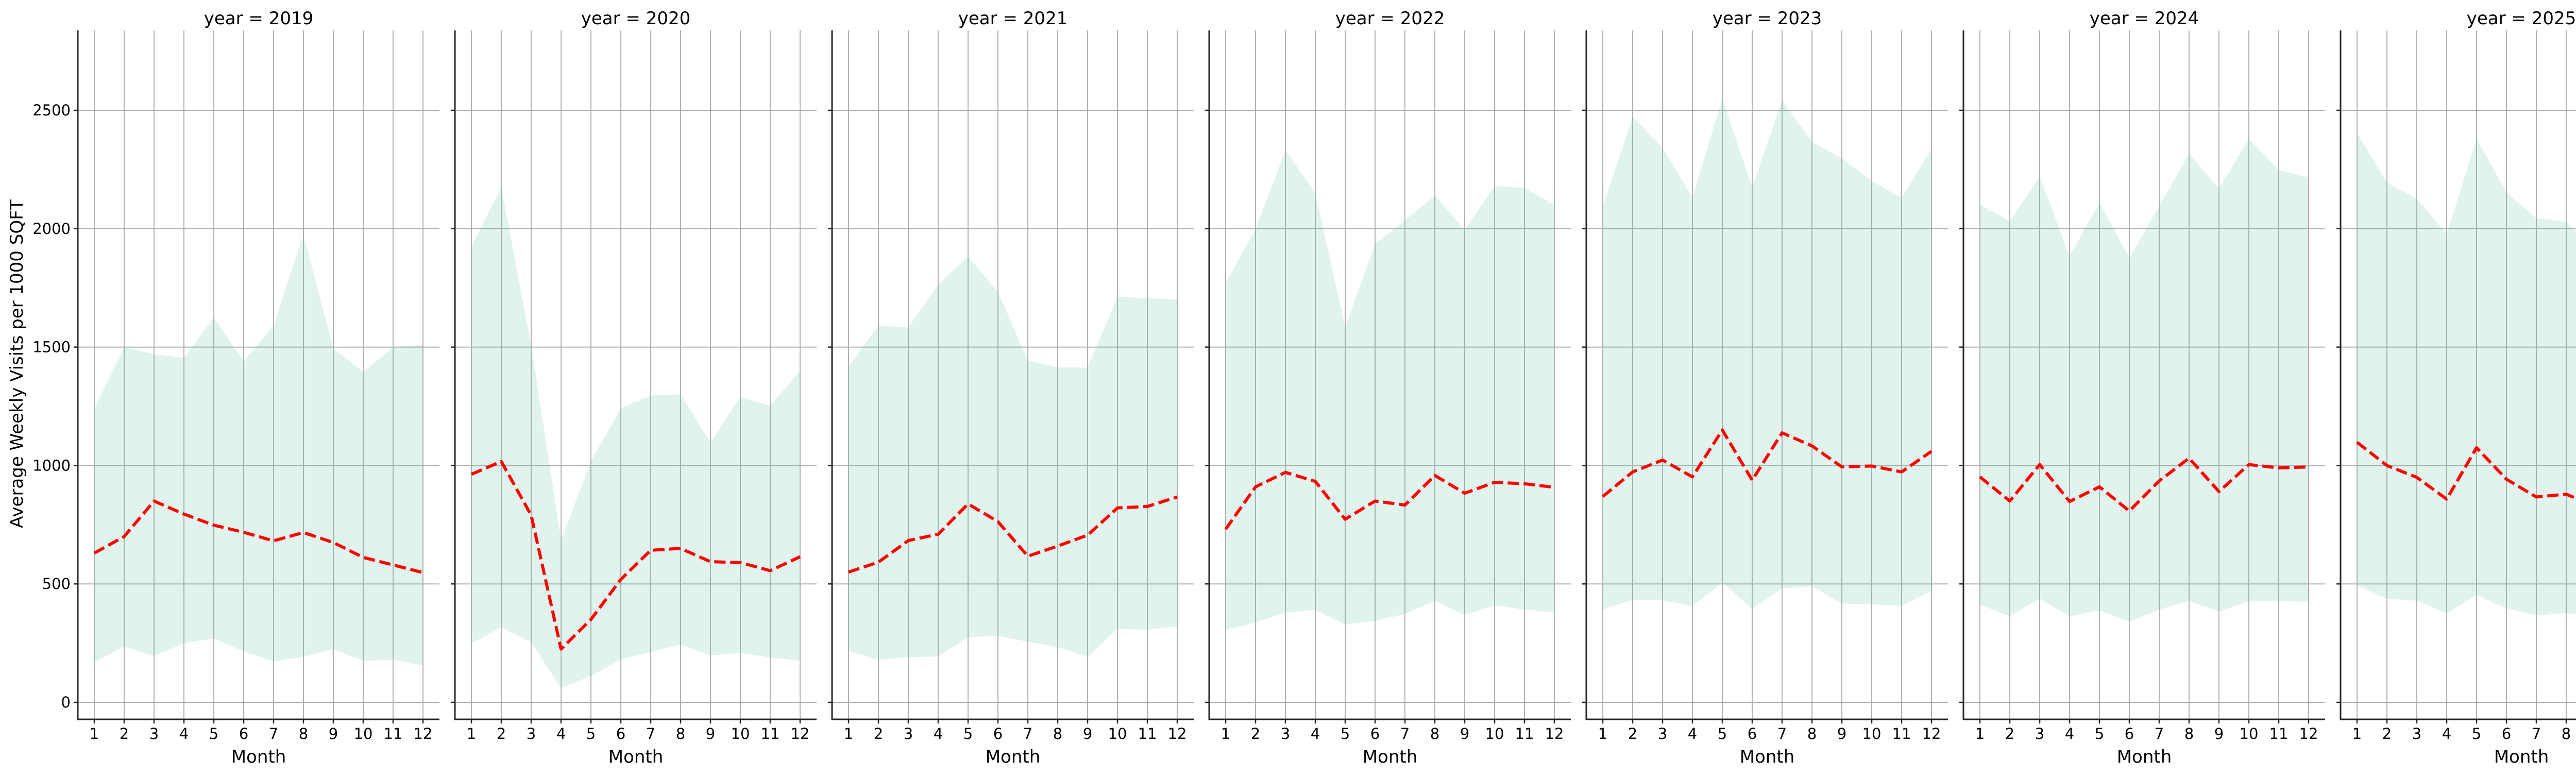 The width and height of the screenshot is (2576, 775). Describe the element at coordinates (2144, 19) in the screenshot. I see `panel-title: year = 2024` at that location.